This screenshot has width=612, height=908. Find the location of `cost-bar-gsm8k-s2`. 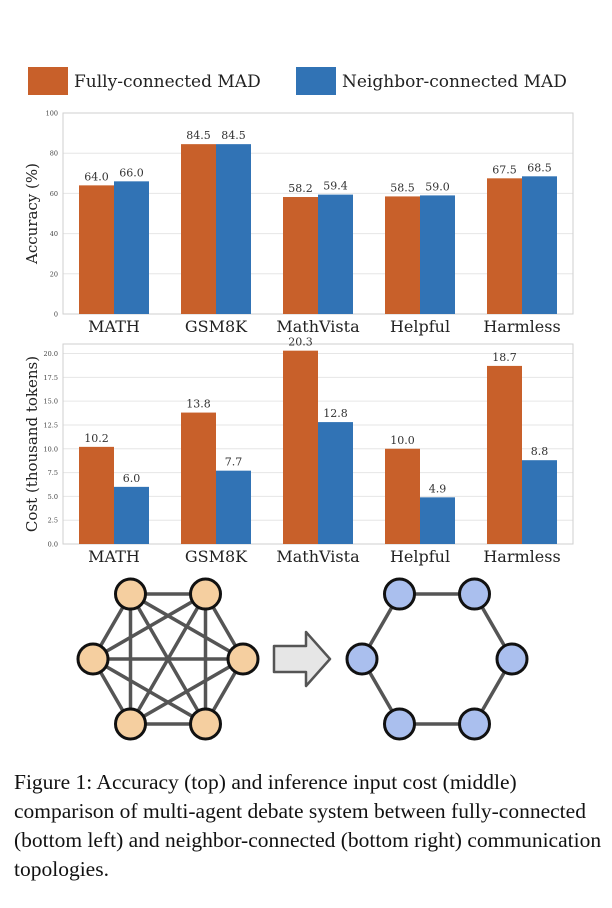

cost-bar-gsm8k-s2 is located at coordinates (233, 507).